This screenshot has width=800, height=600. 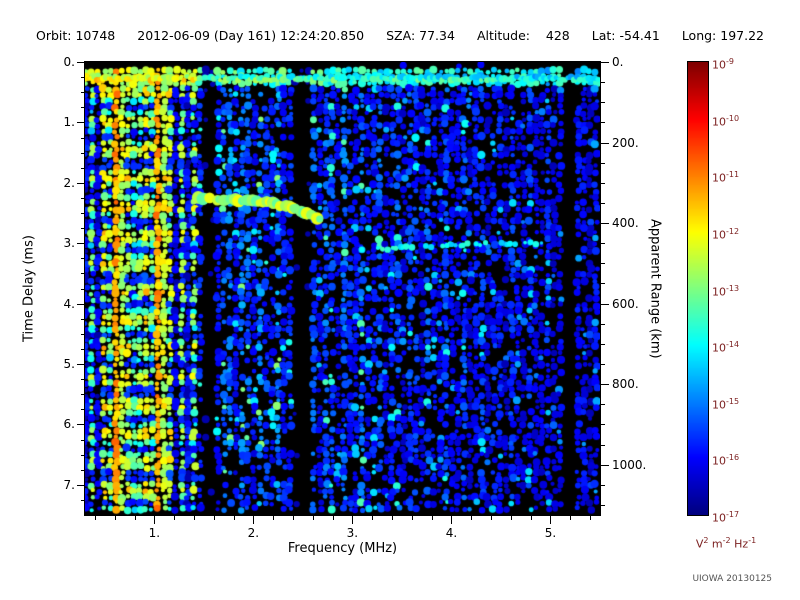 What do you see at coordinates (451, 533) in the screenshot?
I see `x-tick-label: 4.` at bounding box center [451, 533].